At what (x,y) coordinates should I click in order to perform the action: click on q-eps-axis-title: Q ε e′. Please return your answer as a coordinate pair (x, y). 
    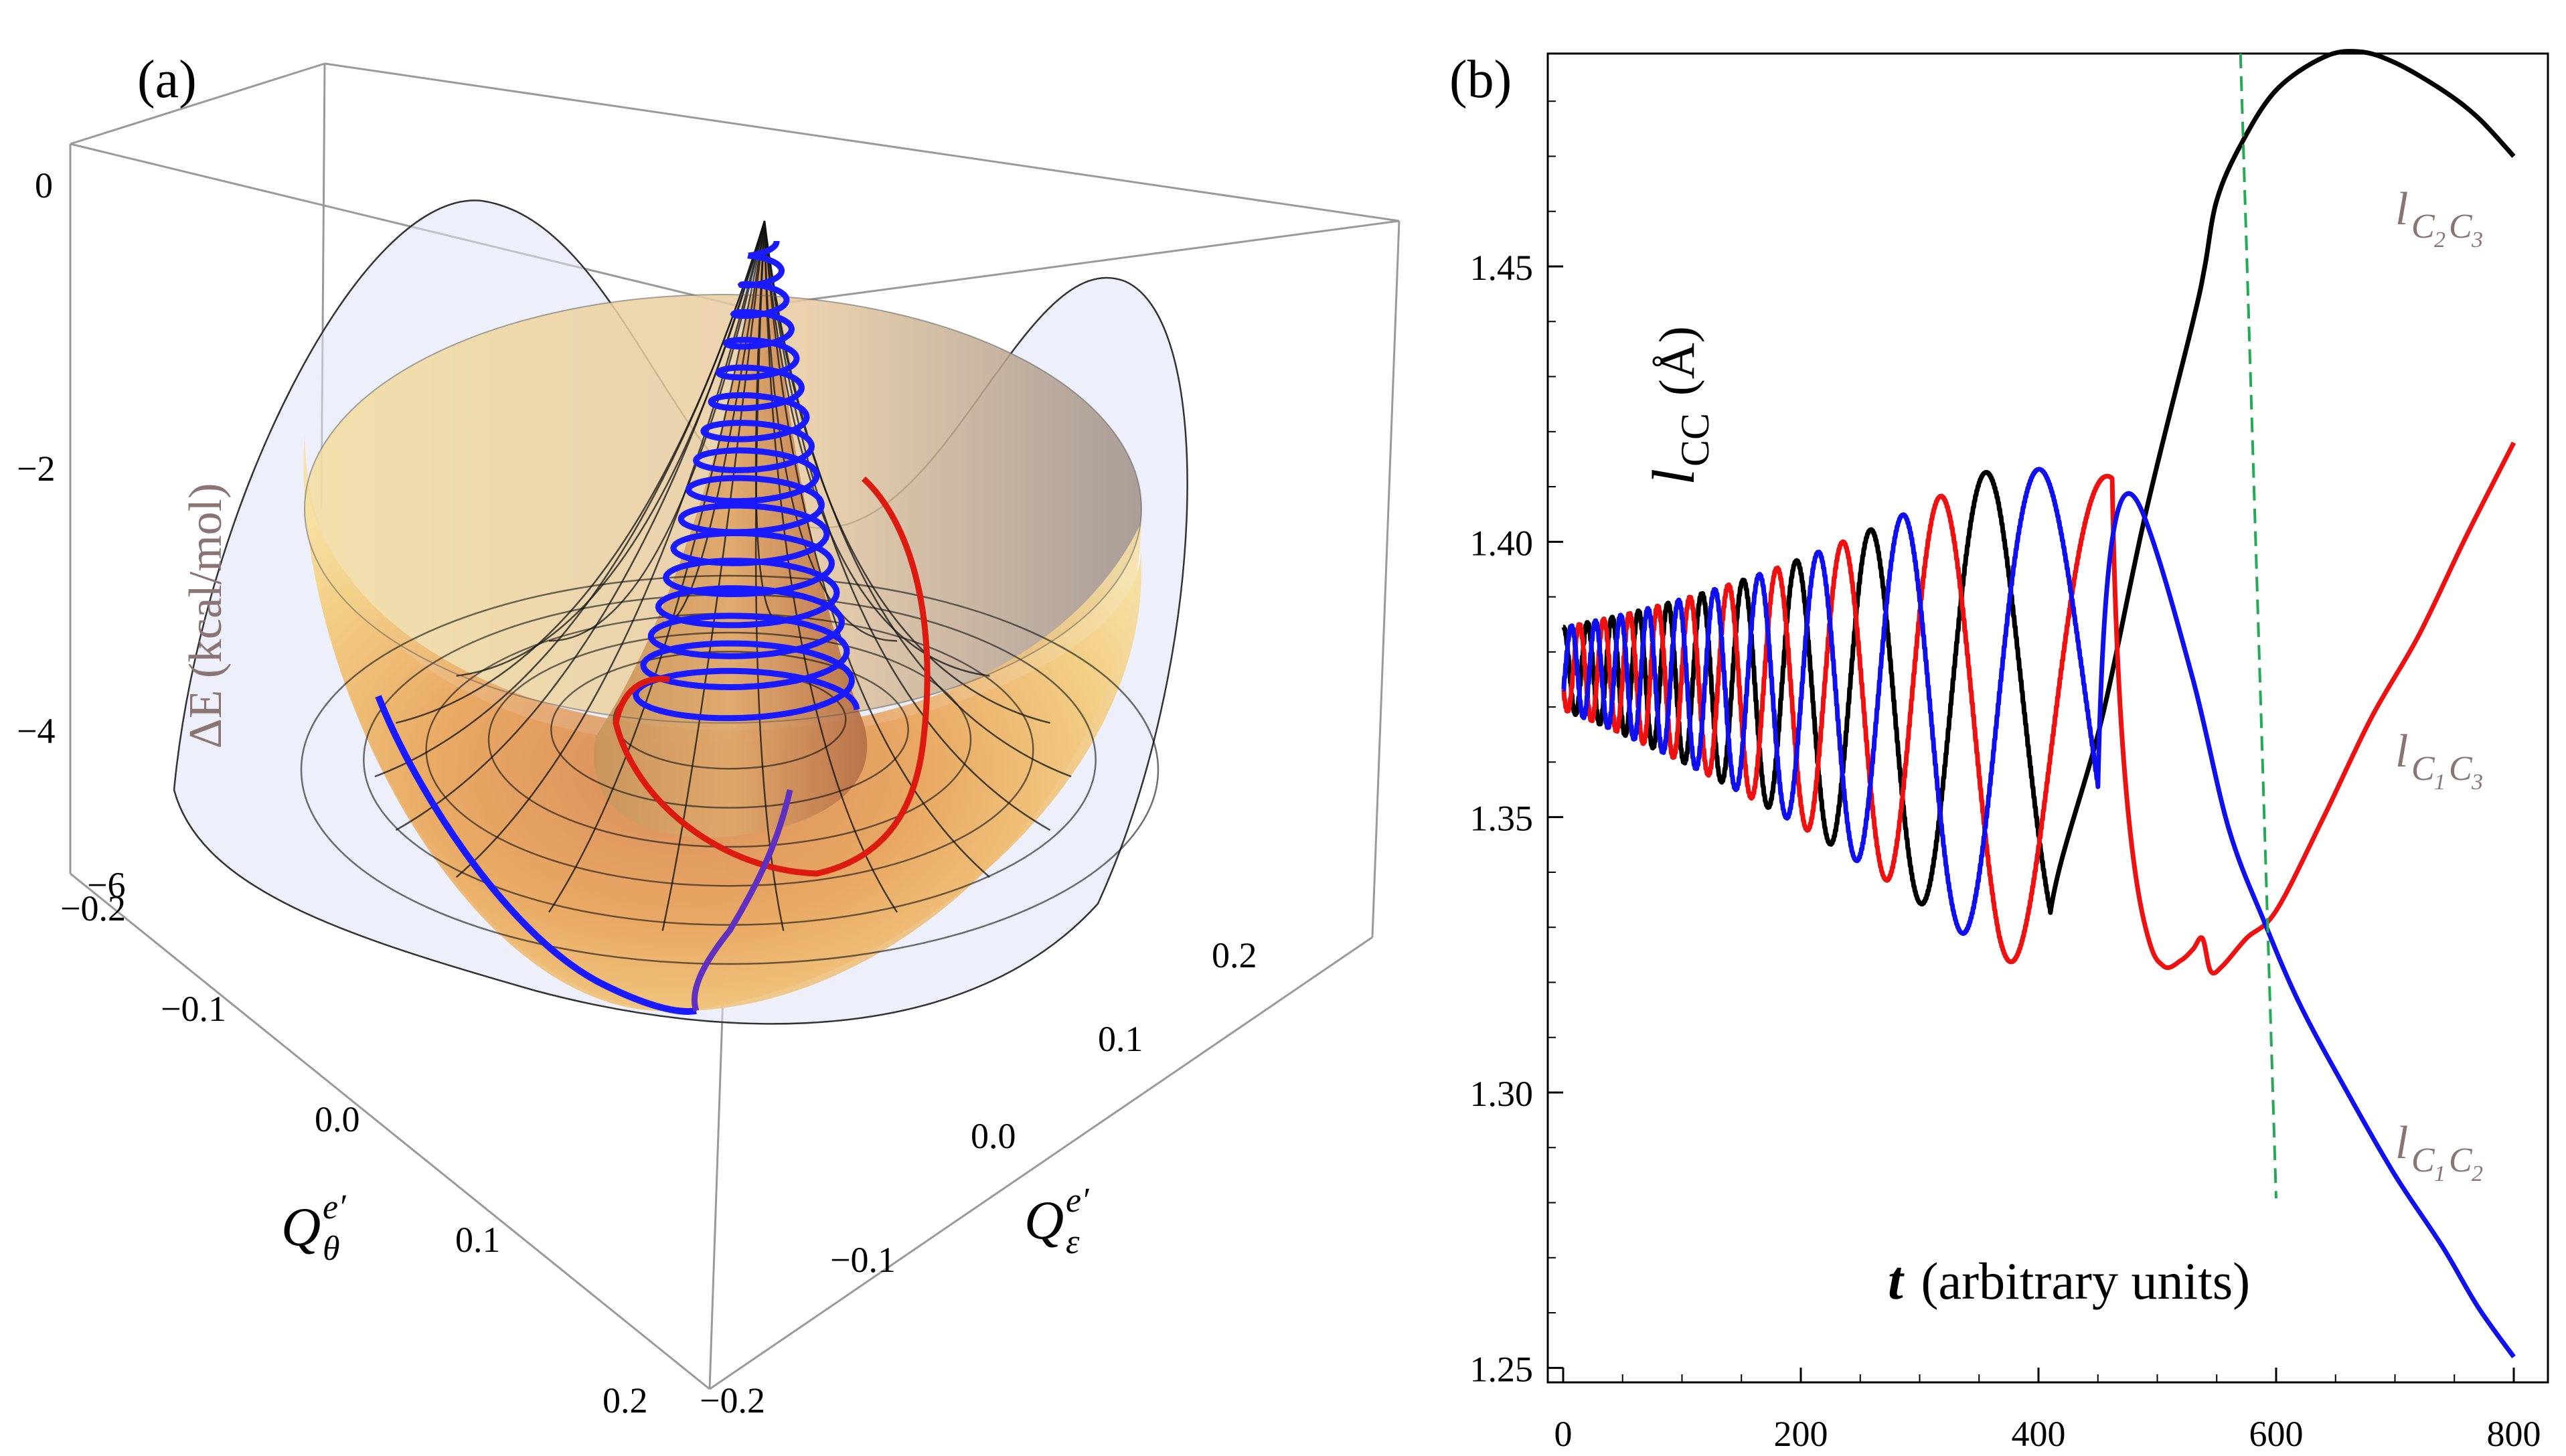
    Looking at the image, I should click on (1057, 1221).